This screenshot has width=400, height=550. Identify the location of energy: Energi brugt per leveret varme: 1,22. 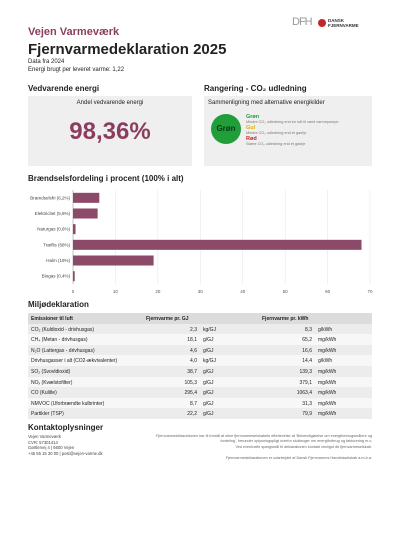
(76, 70).